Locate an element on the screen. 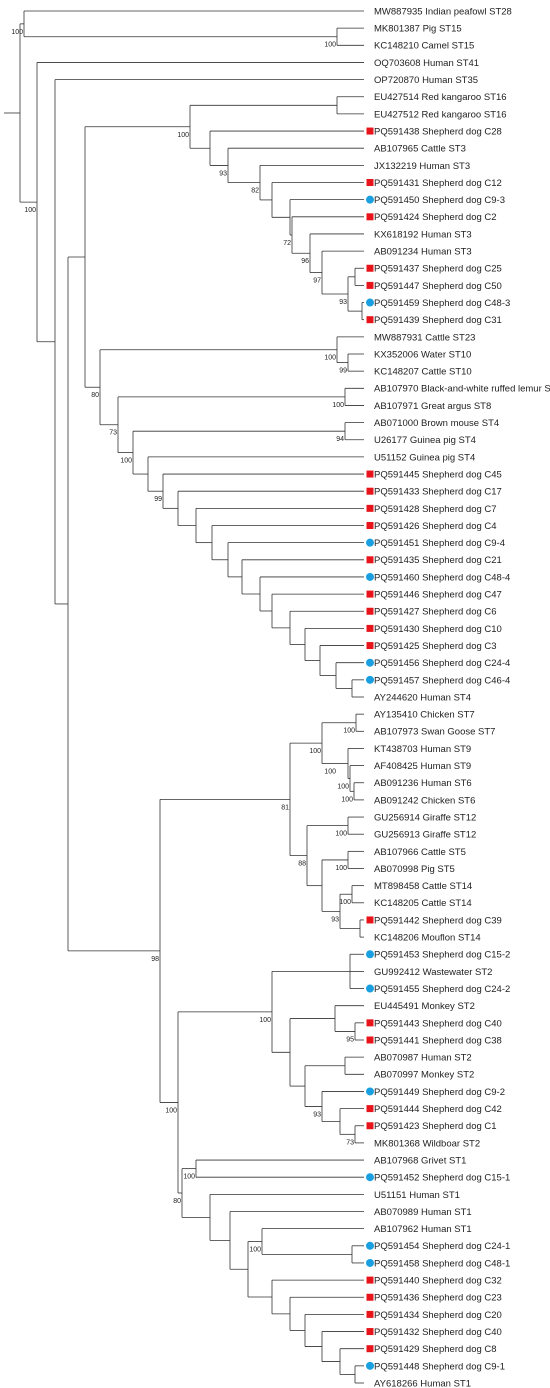 The height and width of the screenshot is (1388, 550). leaf-label: AY135410 Chicken ST7 is located at coordinates (424, 715).